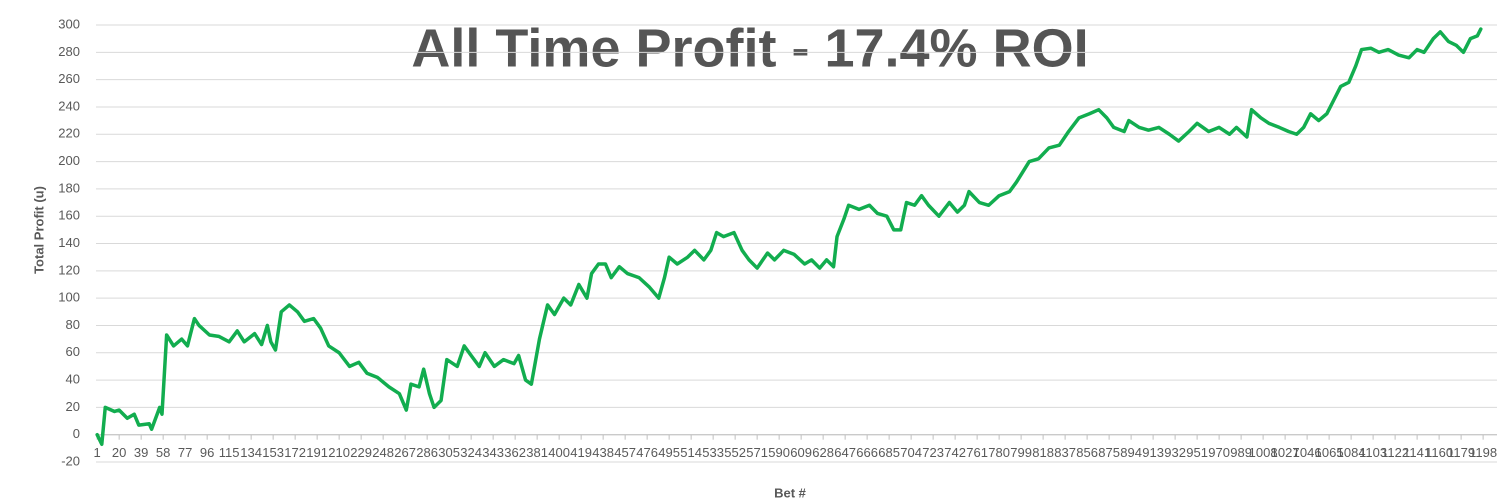  What do you see at coordinates (73, 351) in the screenshot?
I see `y-tick-label: 60` at bounding box center [73, 351].